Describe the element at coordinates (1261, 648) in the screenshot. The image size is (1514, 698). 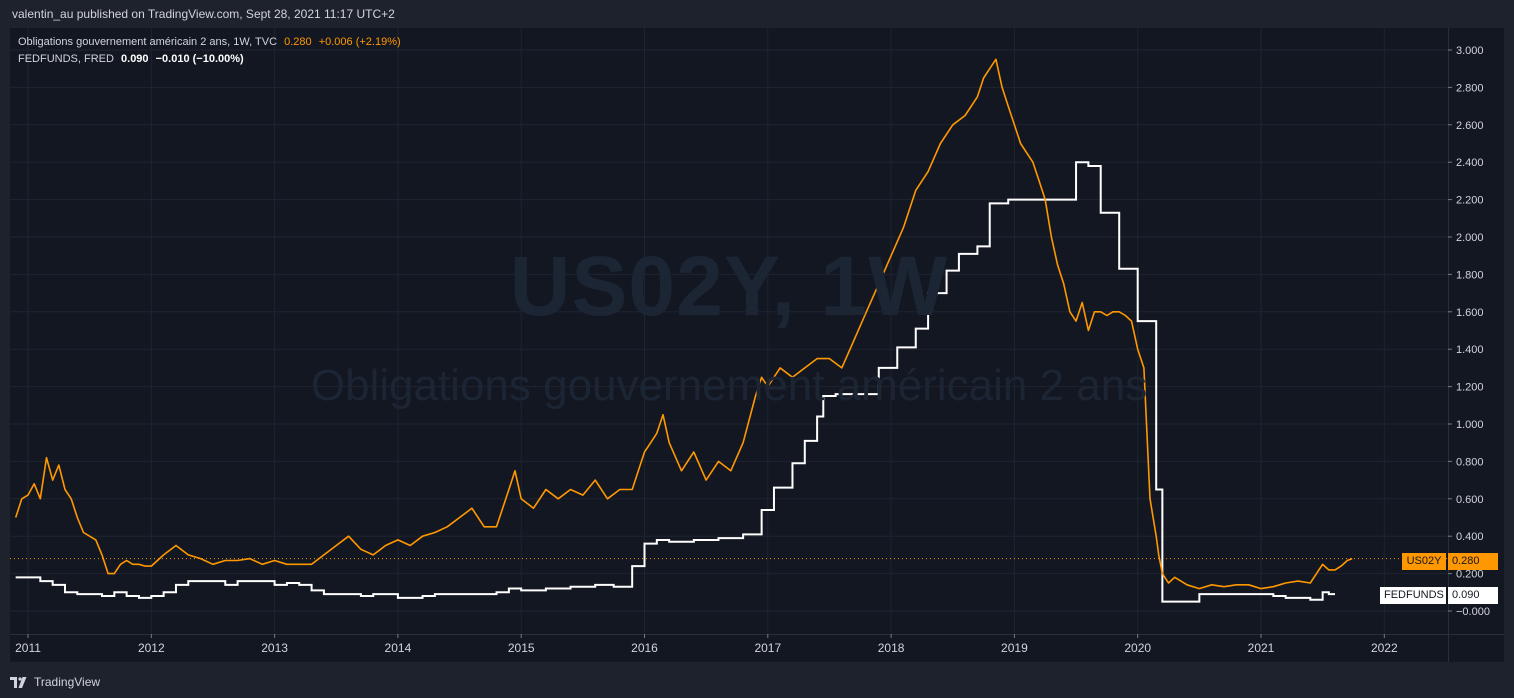
I see `time-tick-label: 2021` at that location.